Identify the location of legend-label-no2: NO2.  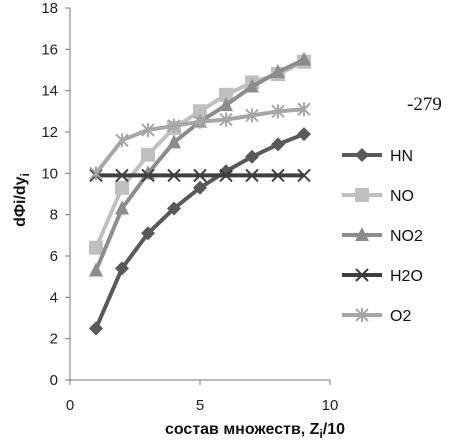
(406, 236).